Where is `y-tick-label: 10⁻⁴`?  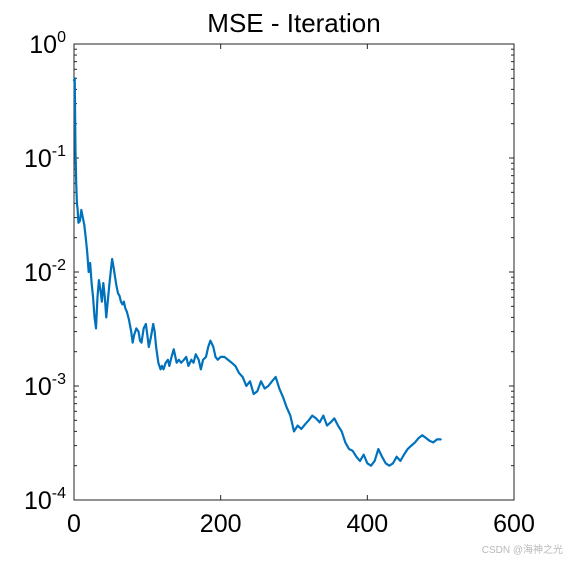
y-tick-label: 10⁻⁴ is located at coordinates (45, 500).